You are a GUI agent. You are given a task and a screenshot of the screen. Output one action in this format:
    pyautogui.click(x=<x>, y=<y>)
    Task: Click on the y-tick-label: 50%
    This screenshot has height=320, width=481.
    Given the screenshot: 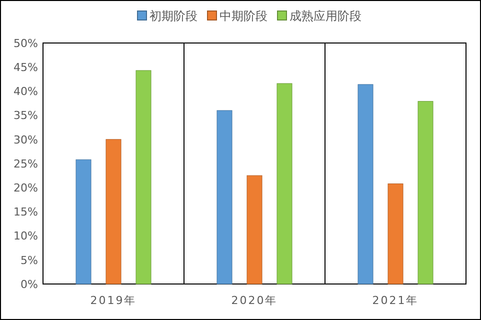 What is the action you would take?
    pyautogui.click(x=26, y=43)
    